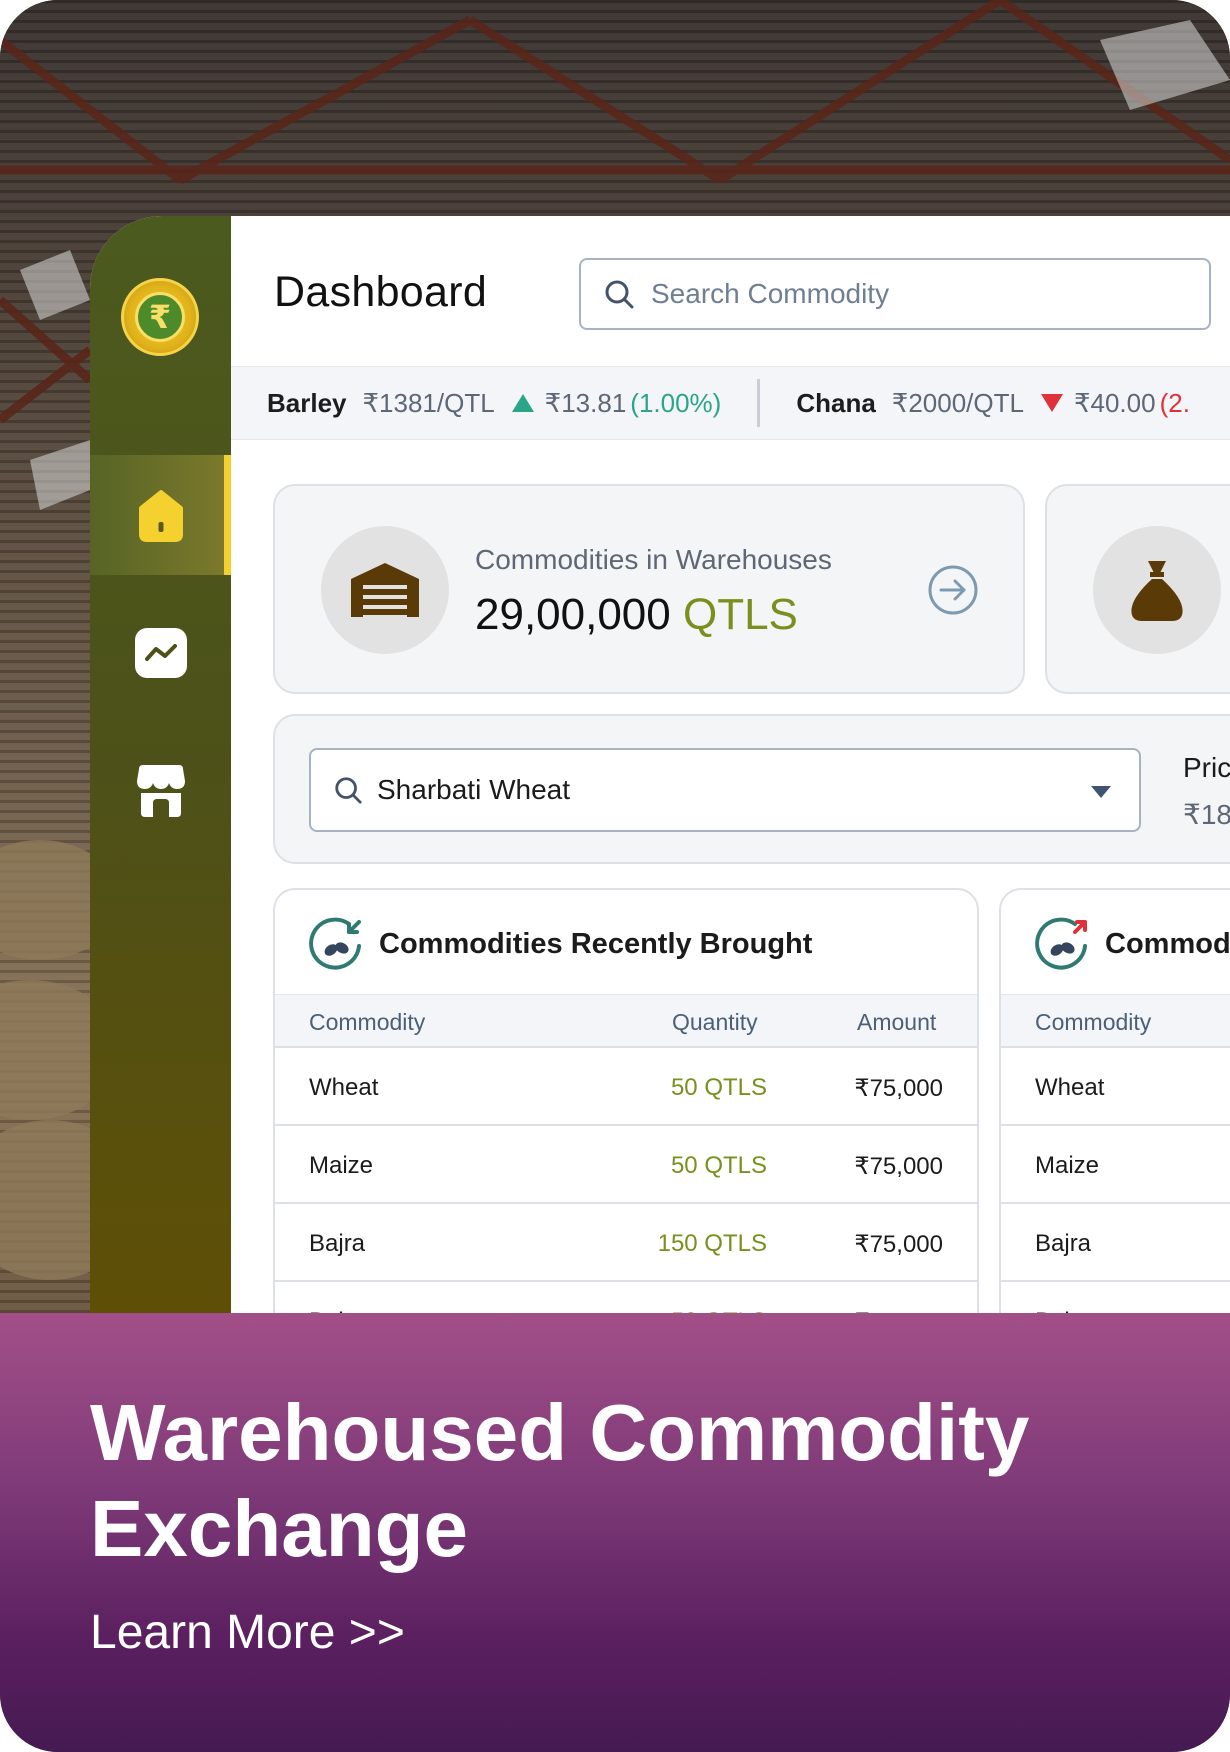 This screenshot has width=1230, height=1752. What do you see at coordinates (759, 403) in the screenshot?
I see `ticker-divider` at bounding box center [759, 403].